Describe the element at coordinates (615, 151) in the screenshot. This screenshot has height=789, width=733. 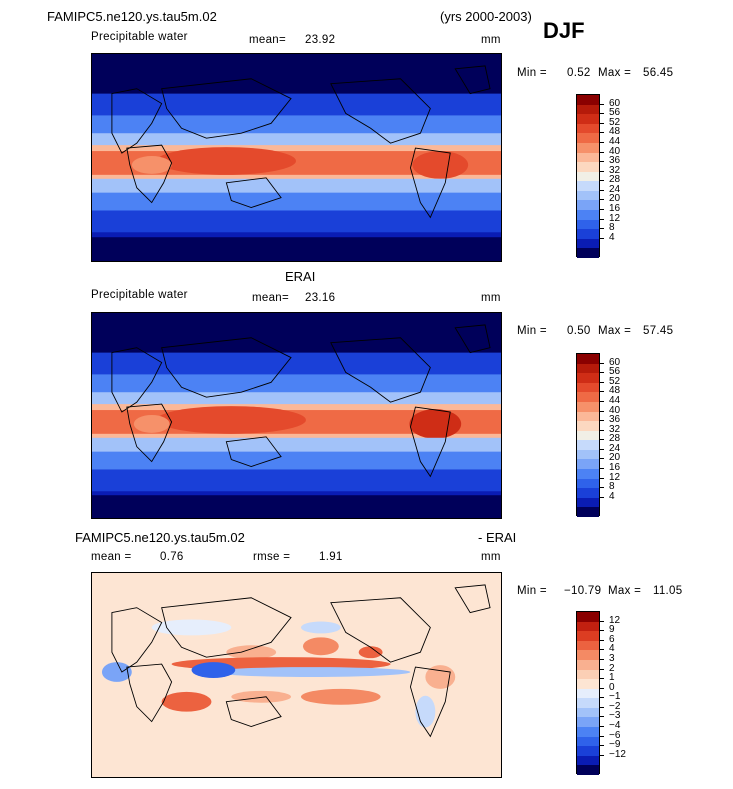
I see `colorbar-label: 40` at that location.